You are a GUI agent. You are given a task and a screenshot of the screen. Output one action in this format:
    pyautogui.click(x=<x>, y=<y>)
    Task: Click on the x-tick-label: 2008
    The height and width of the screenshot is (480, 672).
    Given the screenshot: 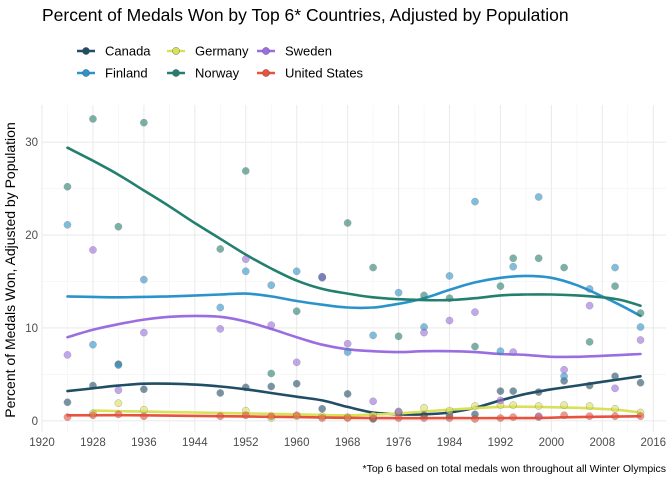 What is the action you would take?
    pyautogui.click(x=603, y=443)
    